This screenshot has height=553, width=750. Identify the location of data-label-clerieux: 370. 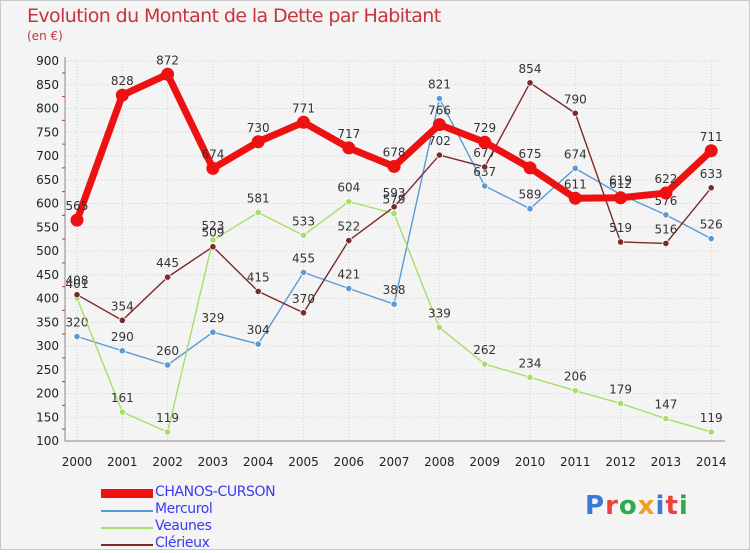
(303, 299).